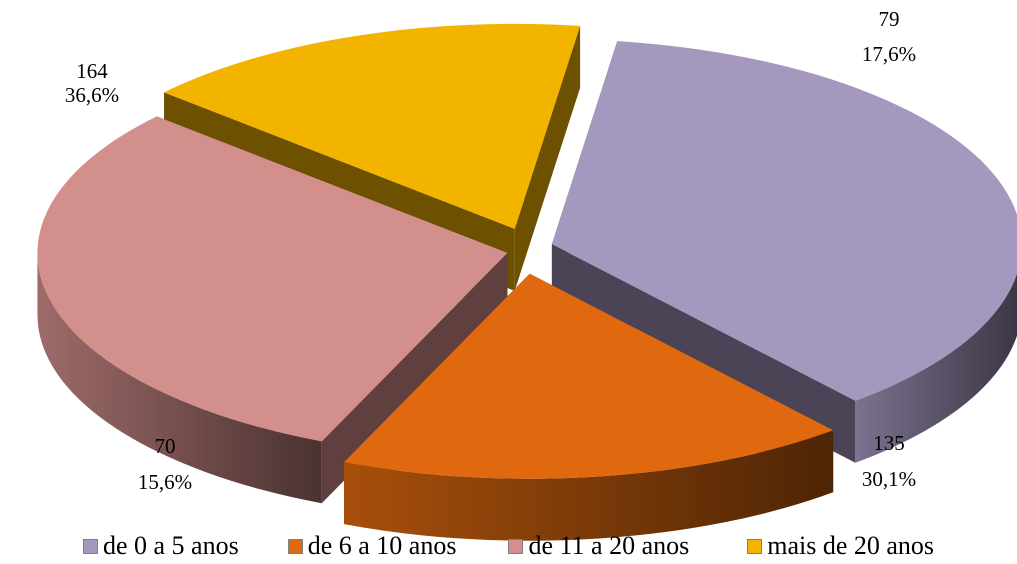 The image size is (1017, 564). What do you see at coordinates (170, 545) in the screenshot?
I see `legend-label-0: de 0 a 5 anos` at bounding box center [170, 545].